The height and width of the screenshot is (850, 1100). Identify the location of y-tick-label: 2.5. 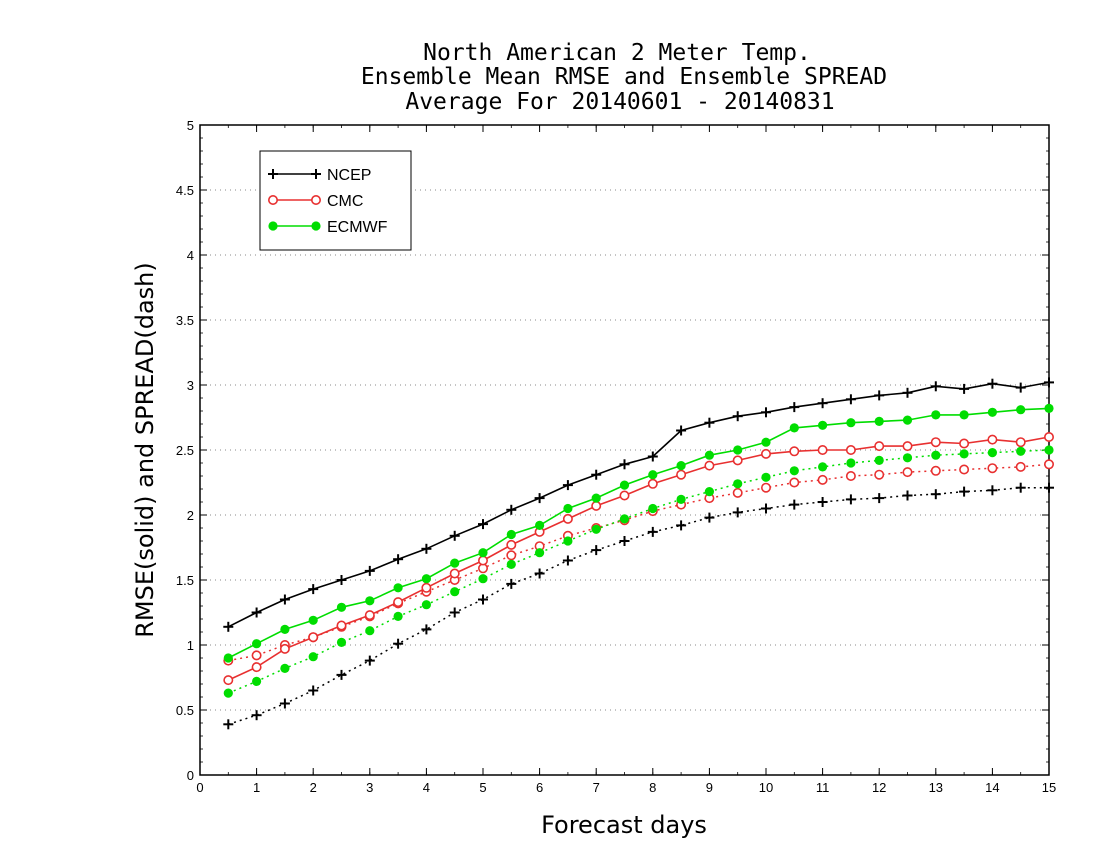
(185, 450).